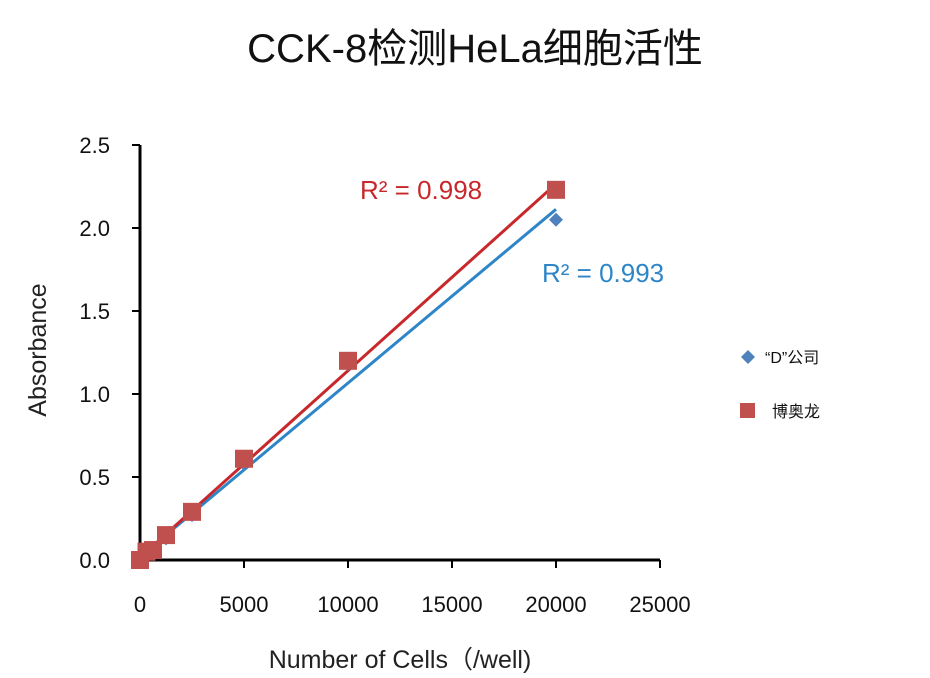  I want to click on y-tick-label: 2.0, so click(94, 228).